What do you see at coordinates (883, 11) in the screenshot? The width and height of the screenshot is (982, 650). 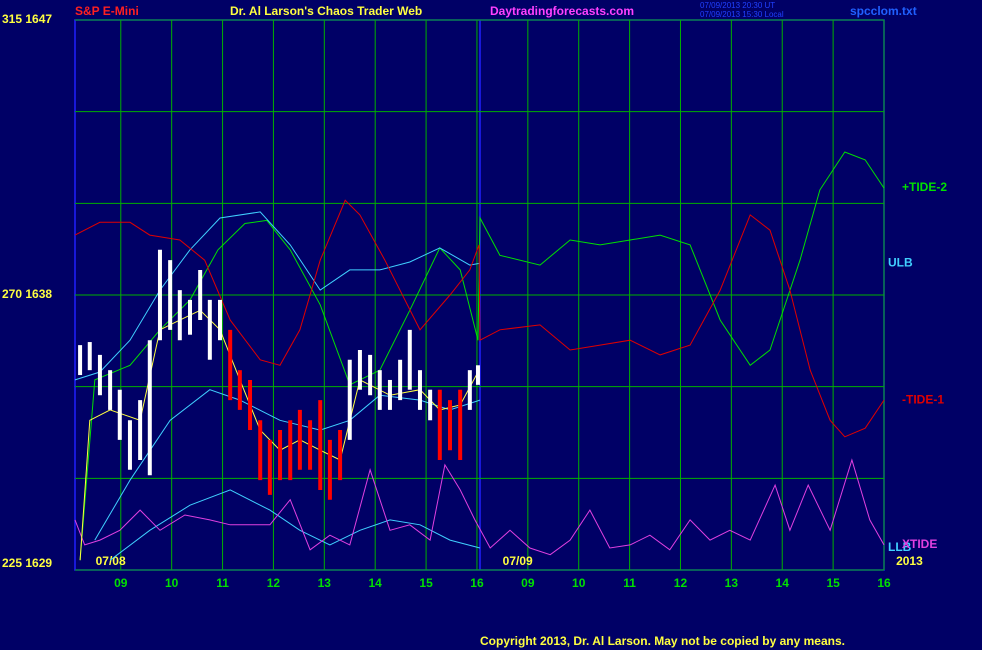 I see `file-name: spcclom.txt` at bounding box center [883, 11].